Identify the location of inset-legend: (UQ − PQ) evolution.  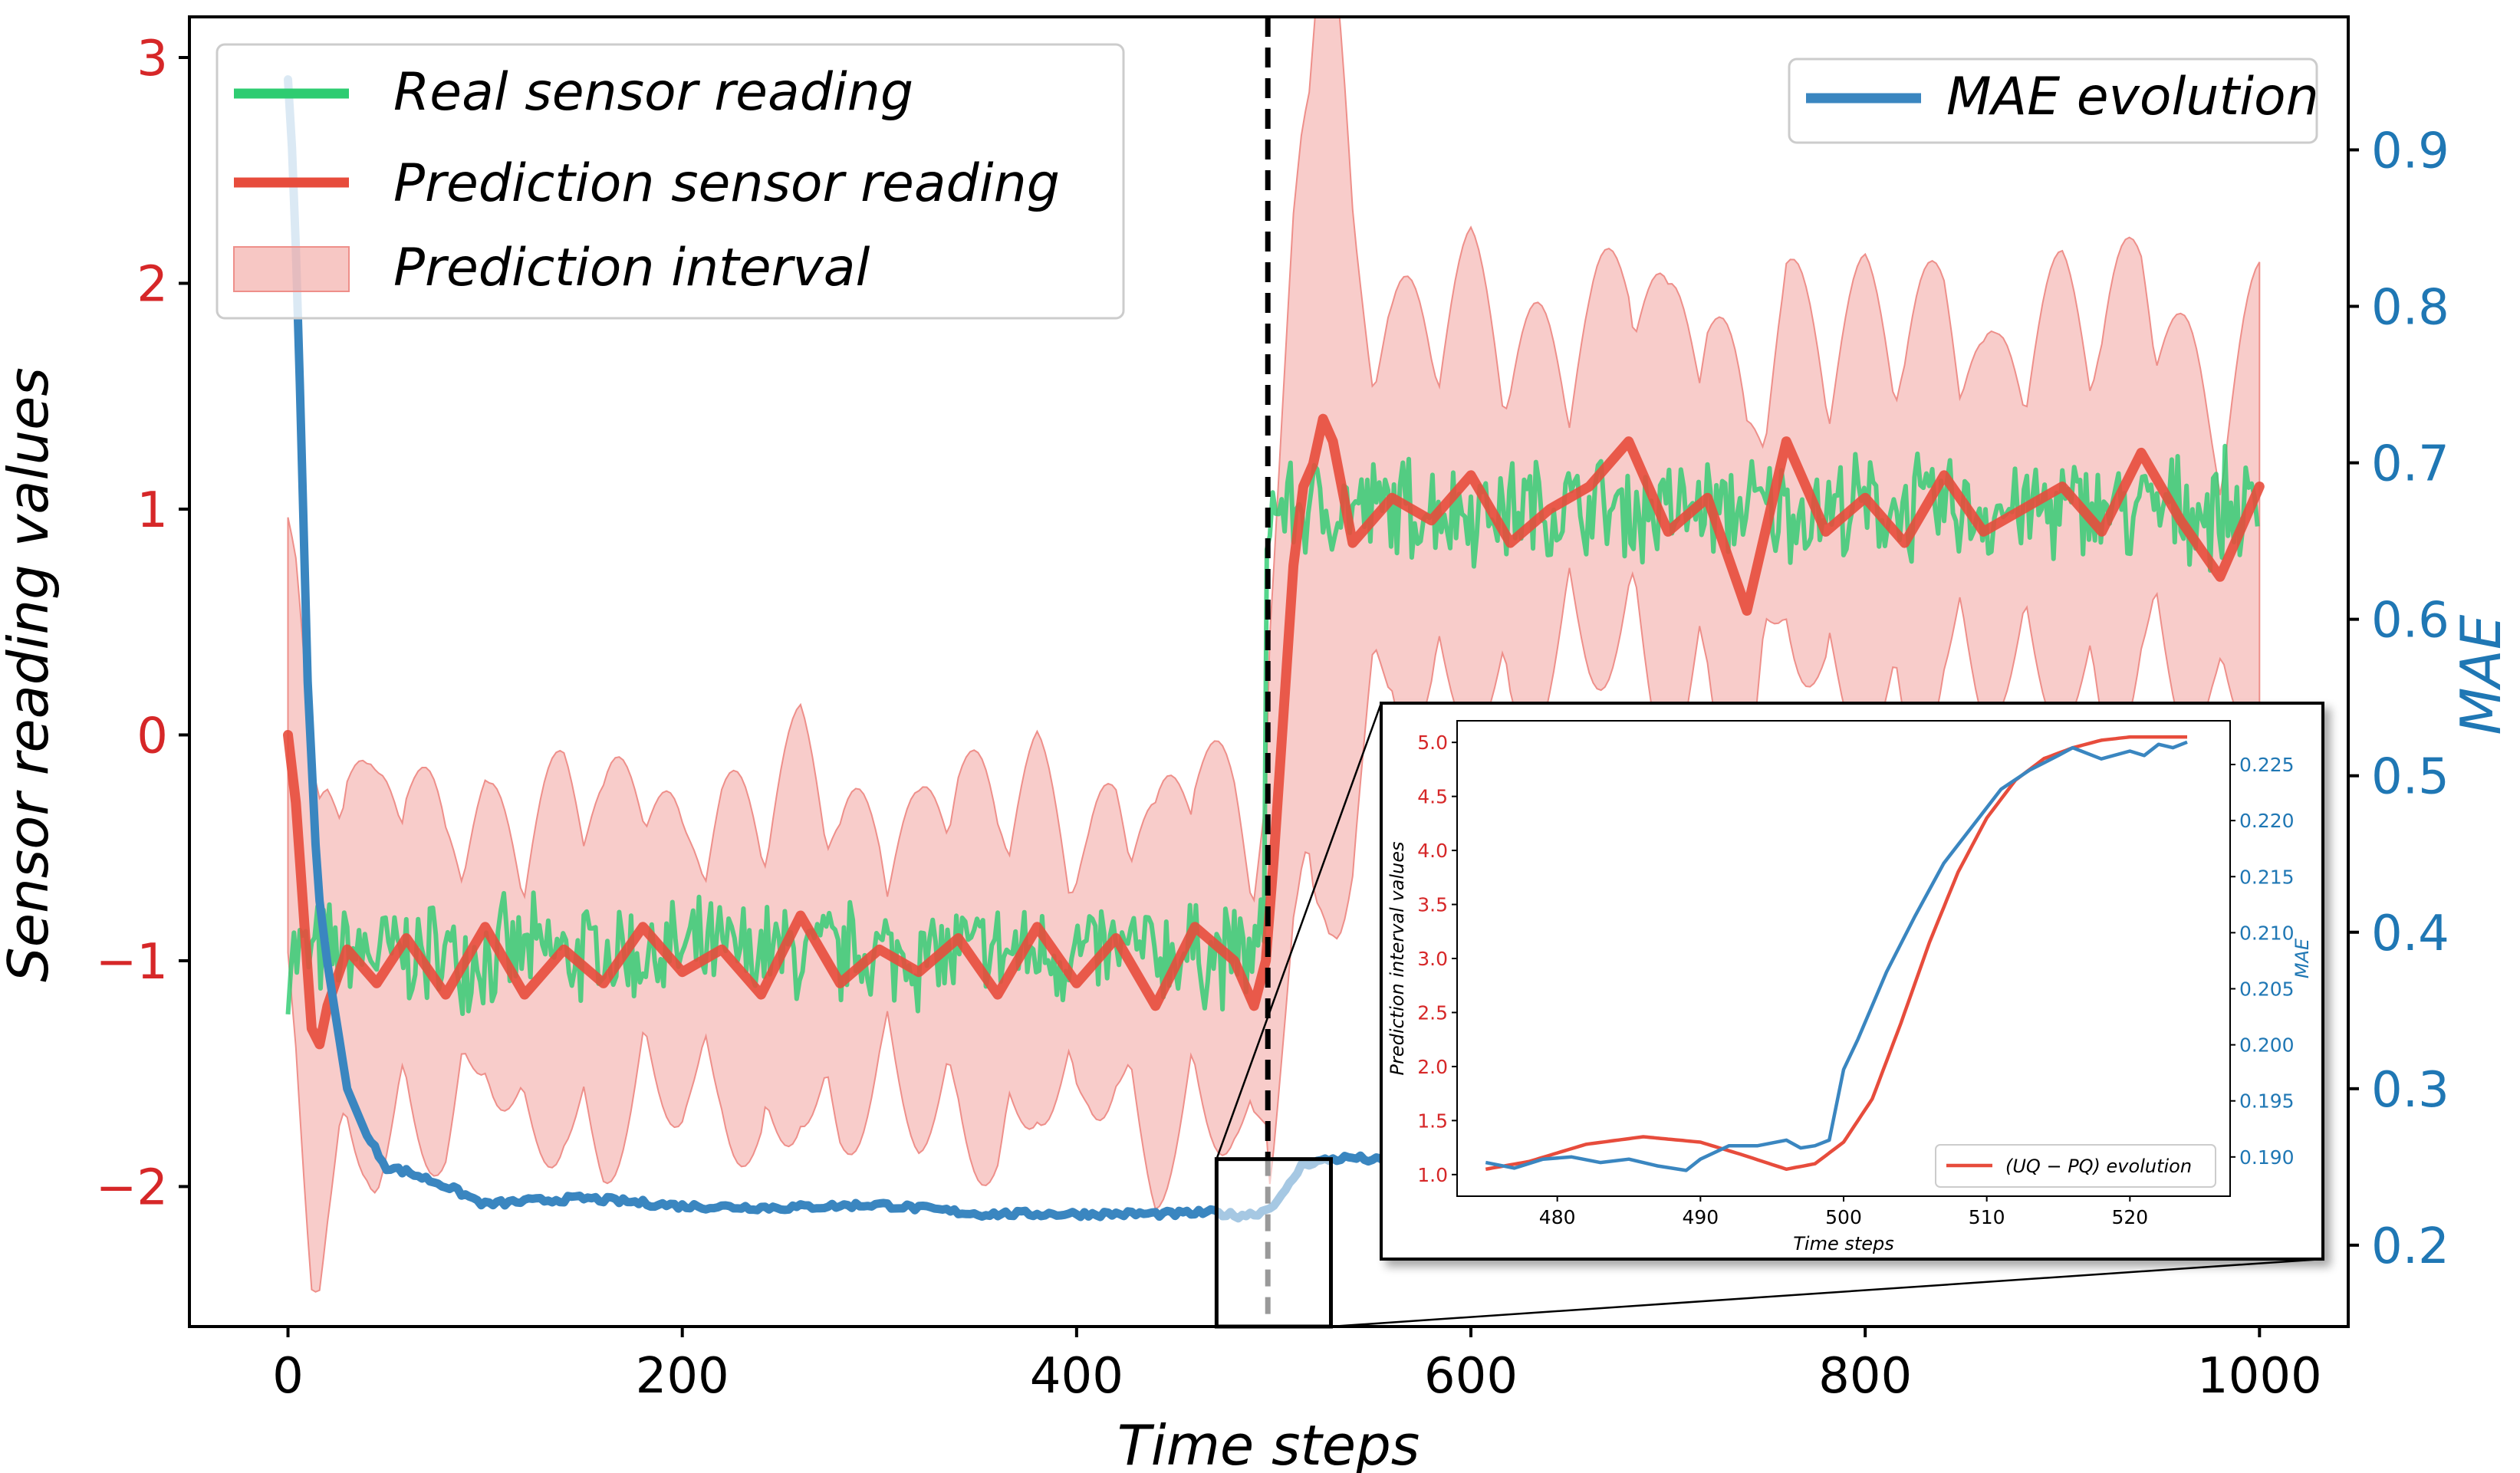
(2075, 1166).